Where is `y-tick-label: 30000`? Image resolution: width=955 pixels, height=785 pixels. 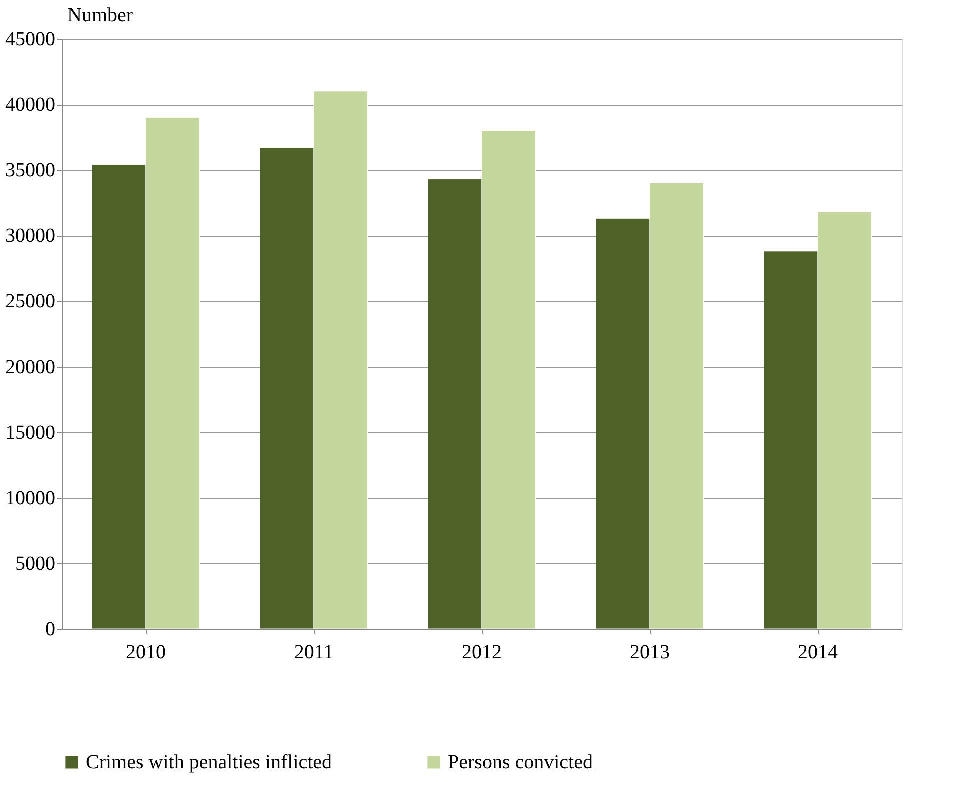
y-tick-label: 30000 is located at coordinates (31, 236).